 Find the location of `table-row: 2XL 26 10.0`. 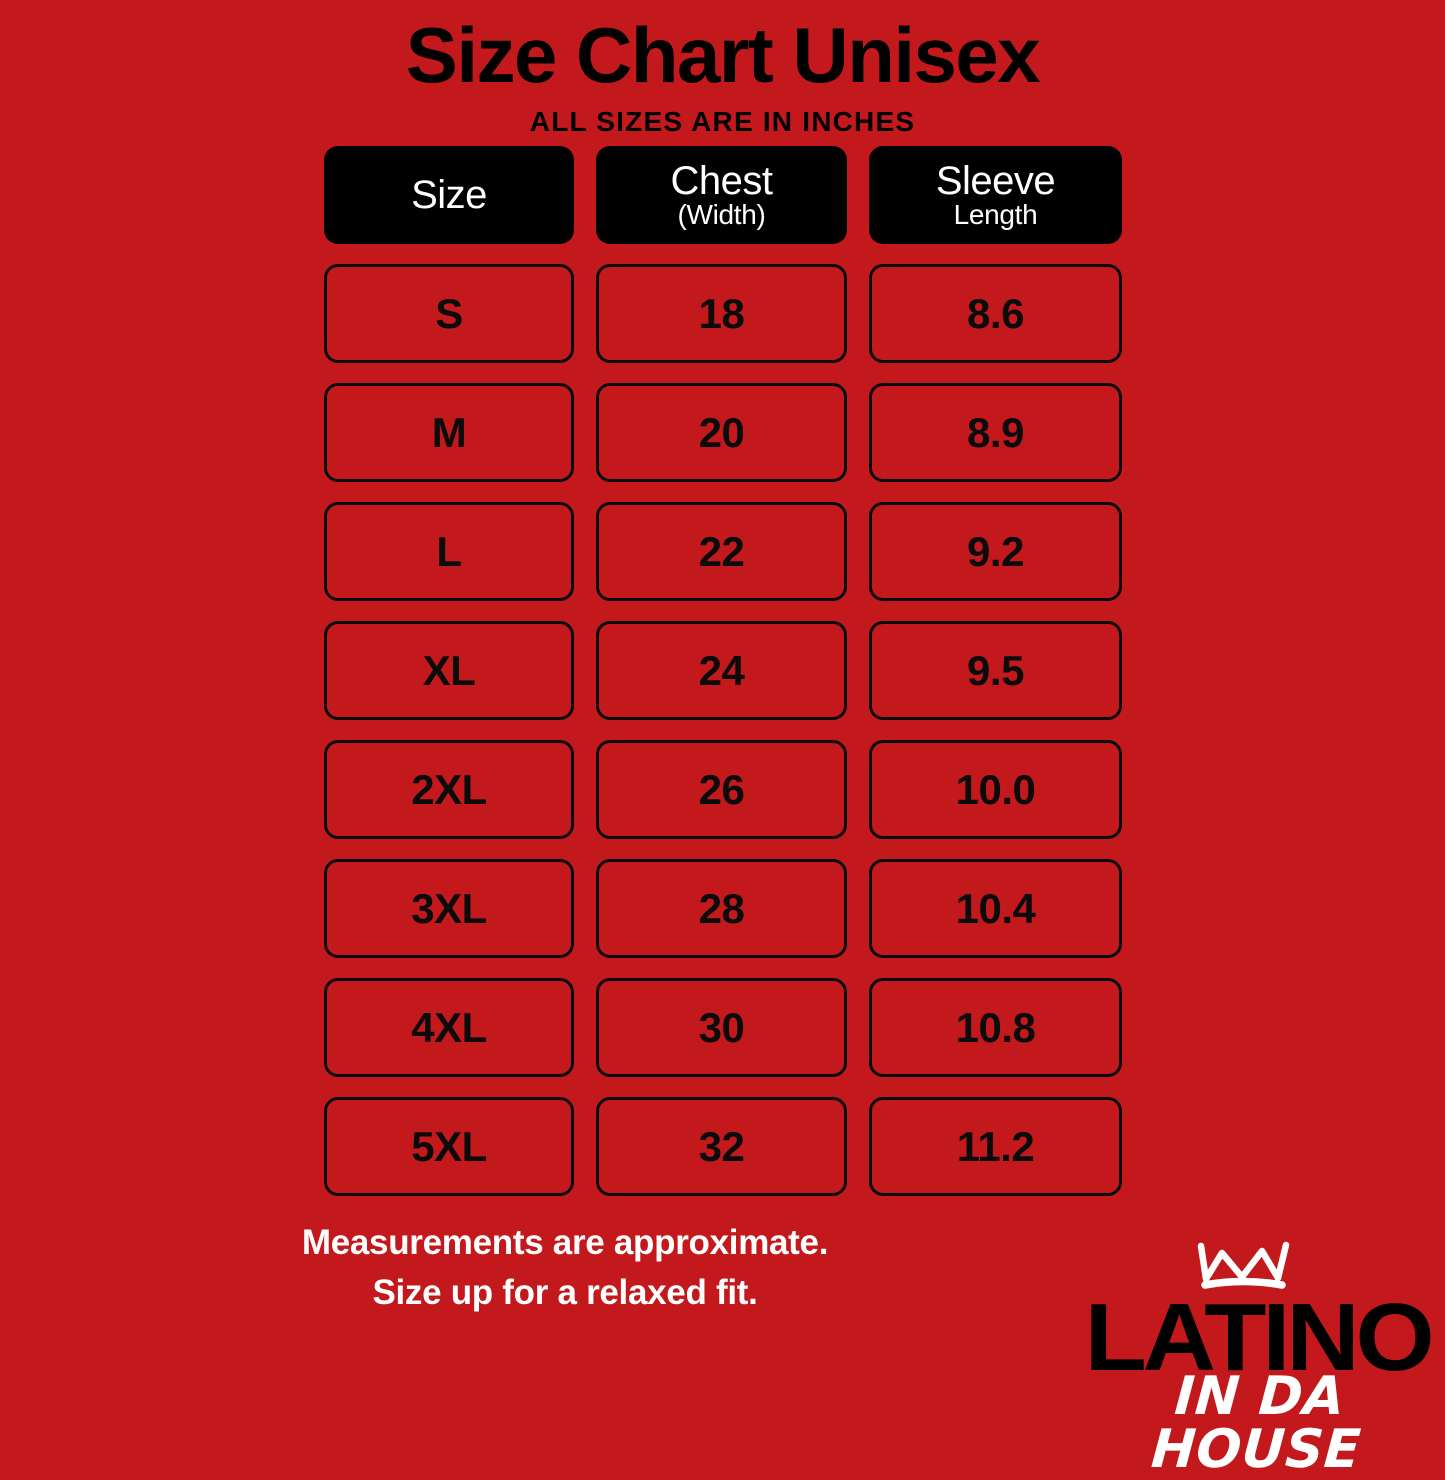

table-row: 2XL 26 10.0 is located at coordinates (723, 789).